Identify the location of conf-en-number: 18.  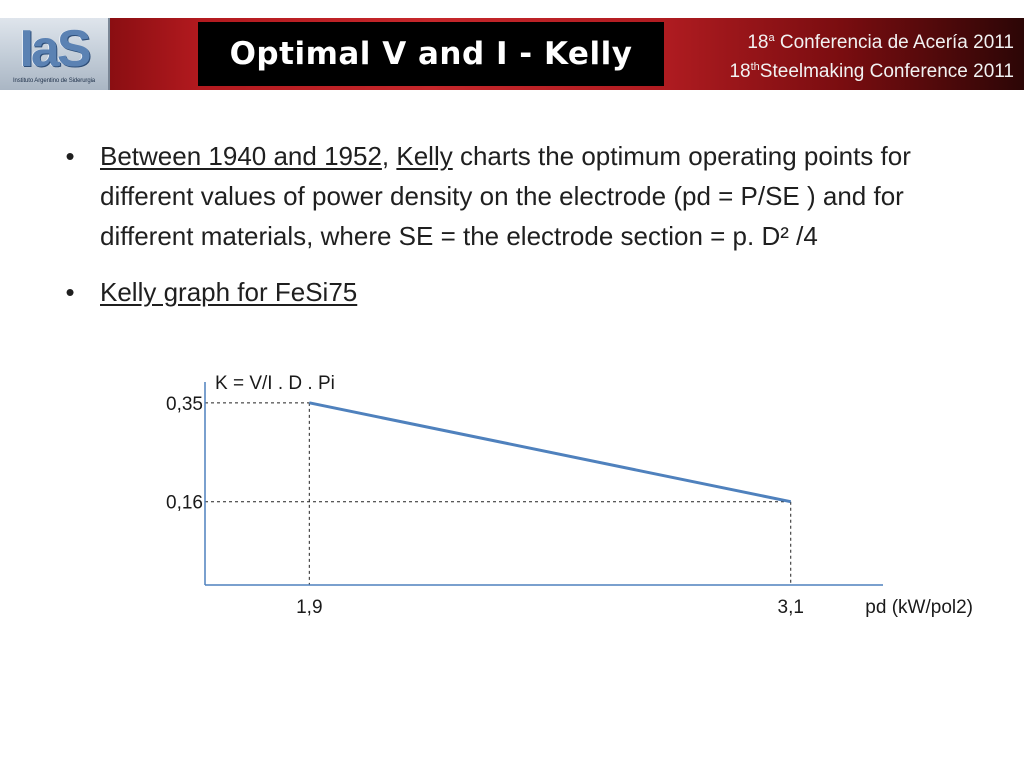
(740, 71).